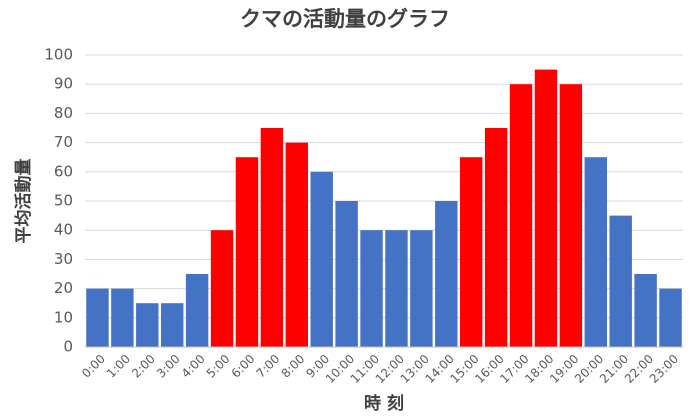 This screenshot has height=416, width=690. What do you see at coordinates (68, 347) in the screenshot?
I see `y-tick-label: 0` at bounding box center [68, 347].